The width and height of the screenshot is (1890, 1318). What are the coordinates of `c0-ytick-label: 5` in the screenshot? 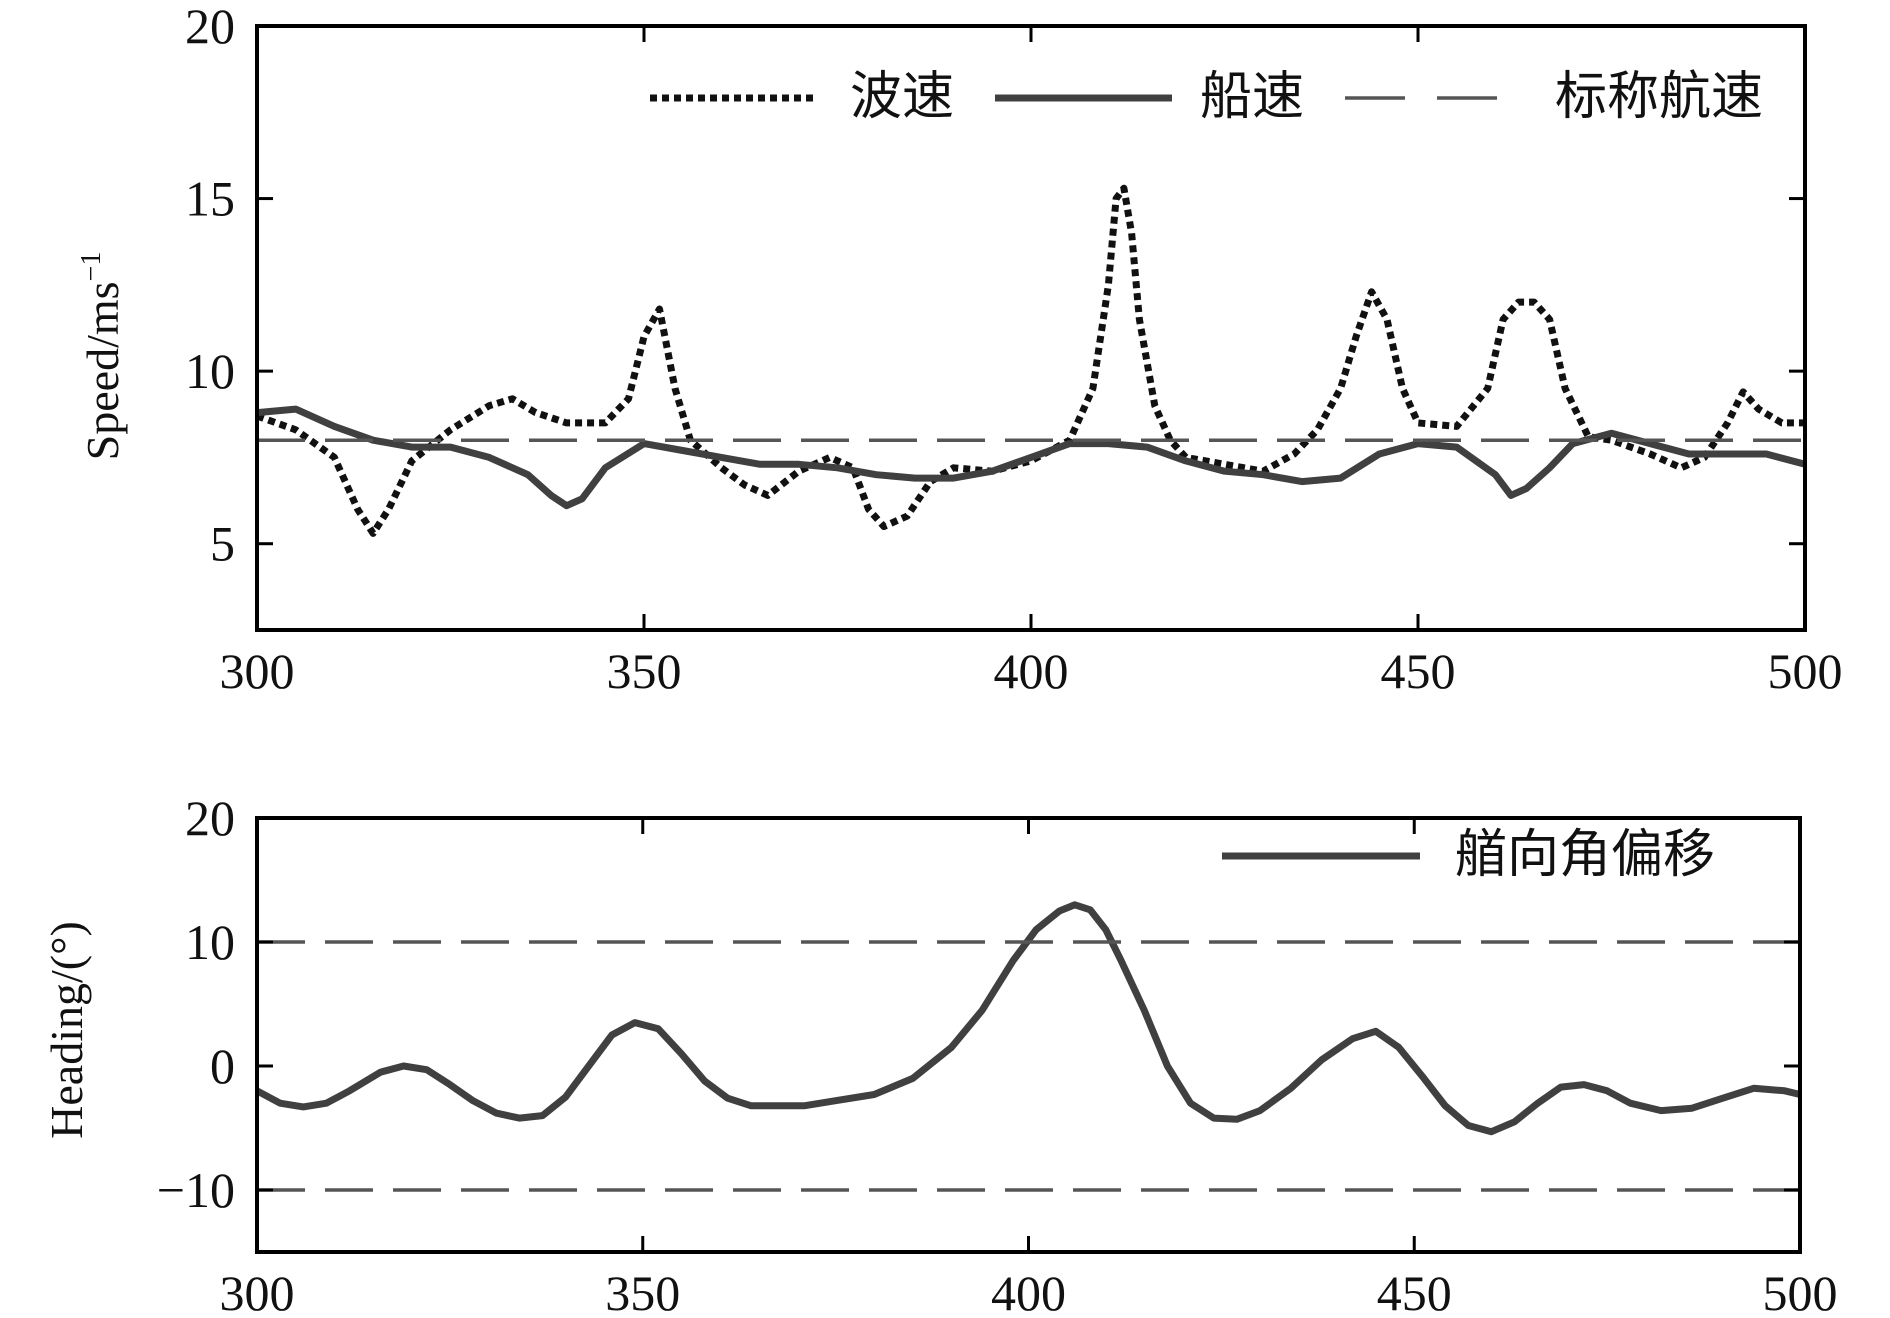 It's located at (222, 544).